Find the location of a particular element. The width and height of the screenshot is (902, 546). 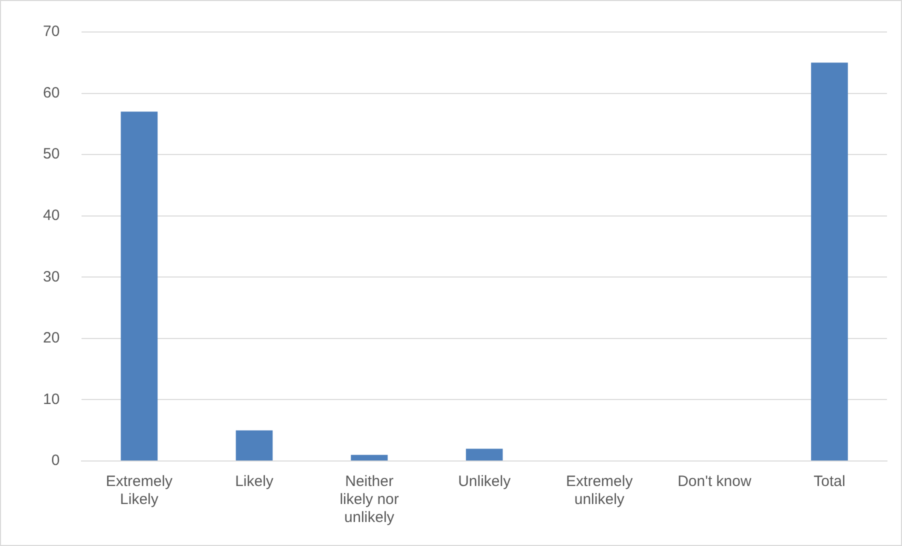

y-tick-label: 40 is located at coordinates (51, 215).